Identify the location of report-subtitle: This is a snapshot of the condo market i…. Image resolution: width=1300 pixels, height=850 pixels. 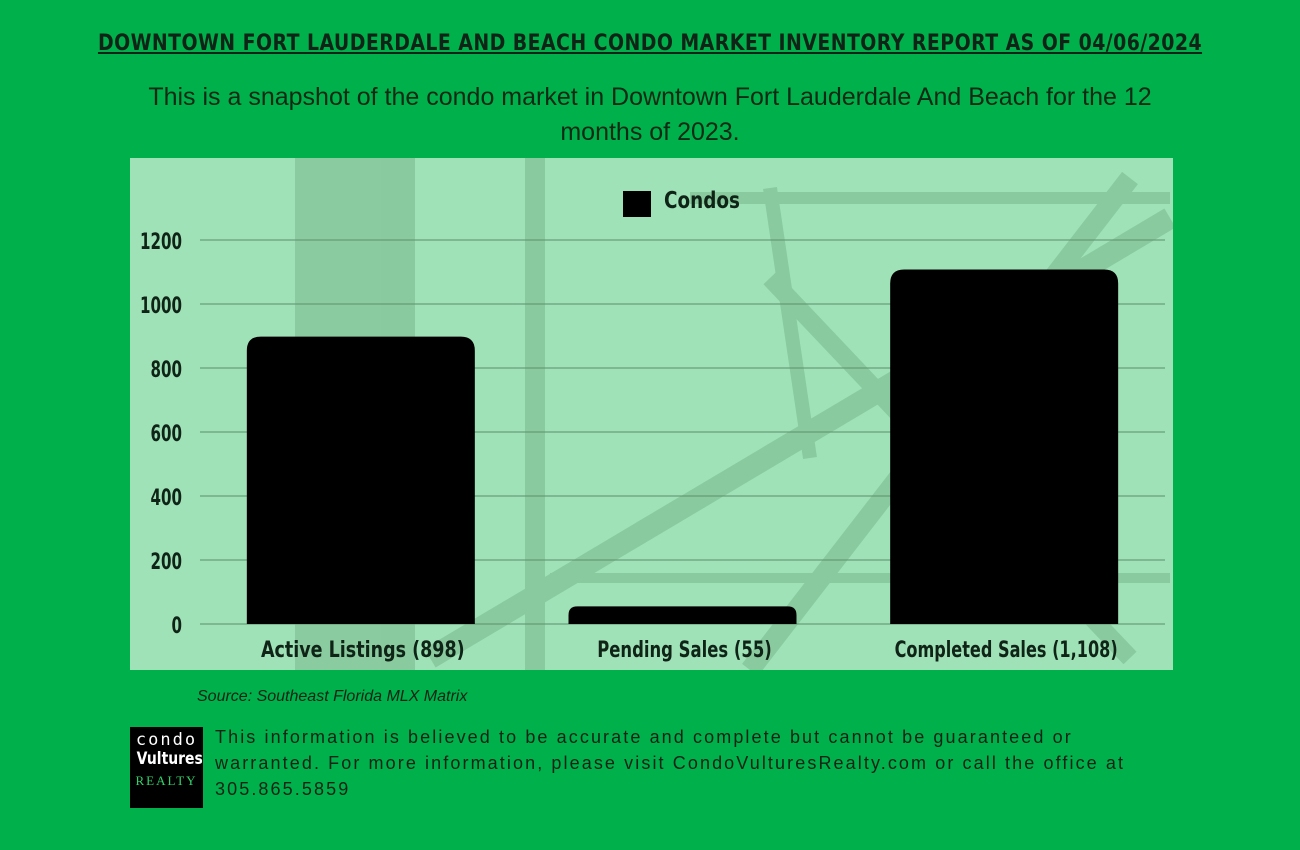
(650, 114).